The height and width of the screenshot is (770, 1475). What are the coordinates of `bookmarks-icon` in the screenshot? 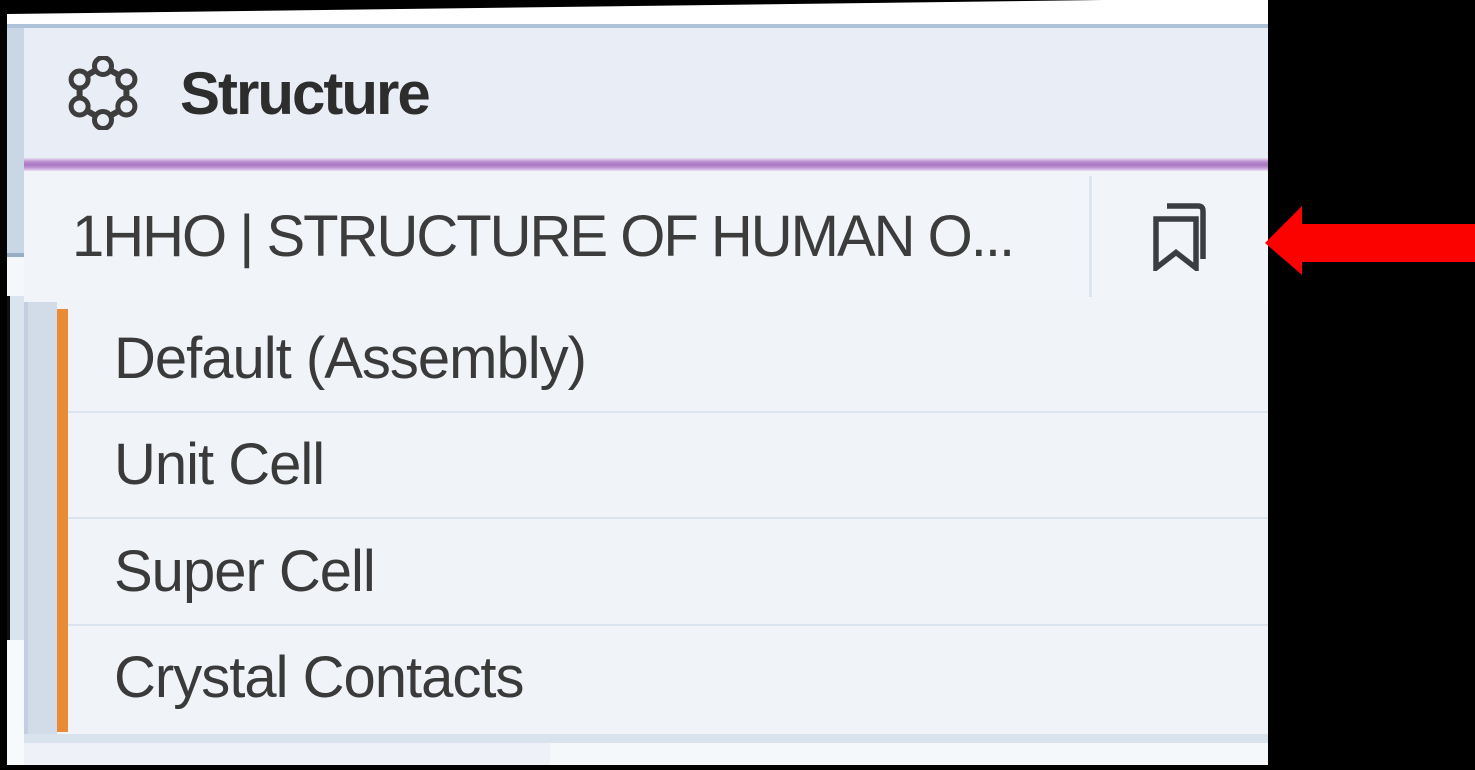 It's located at (1179, 236).